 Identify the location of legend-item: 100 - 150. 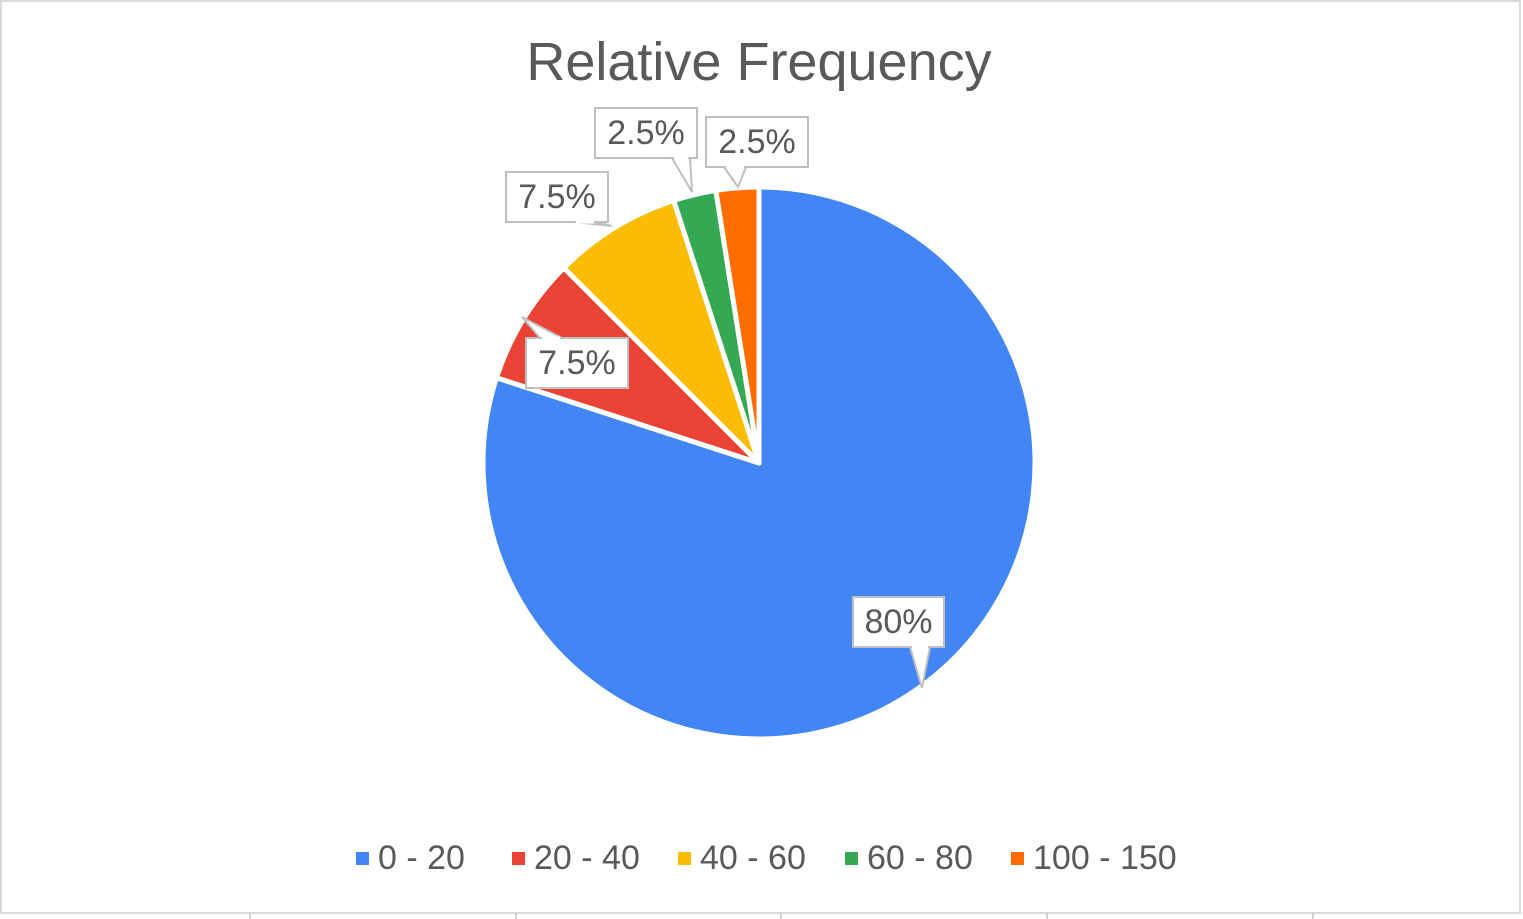
(1094, 858).